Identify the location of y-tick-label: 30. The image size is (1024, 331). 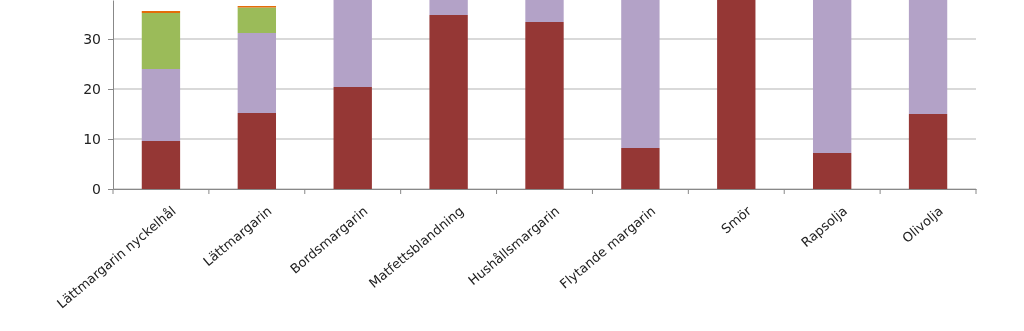
(92, 38).